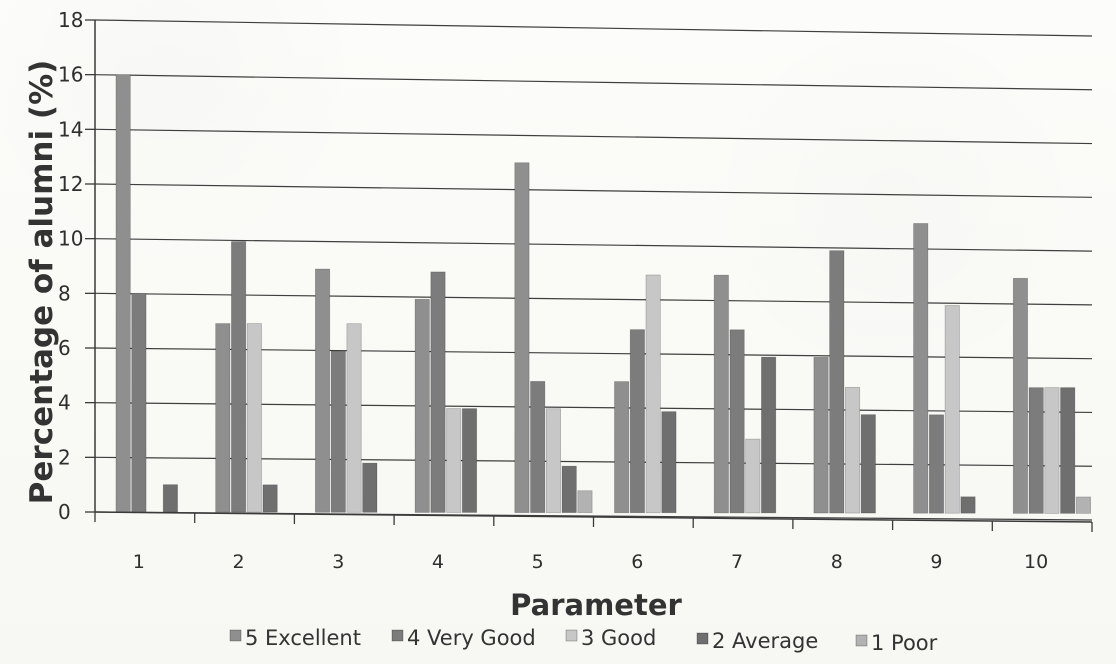 This screenshot has height=664, width=1116. I want to click on legend-label-4-very-good: 4 Very Good, so click(471, 638).